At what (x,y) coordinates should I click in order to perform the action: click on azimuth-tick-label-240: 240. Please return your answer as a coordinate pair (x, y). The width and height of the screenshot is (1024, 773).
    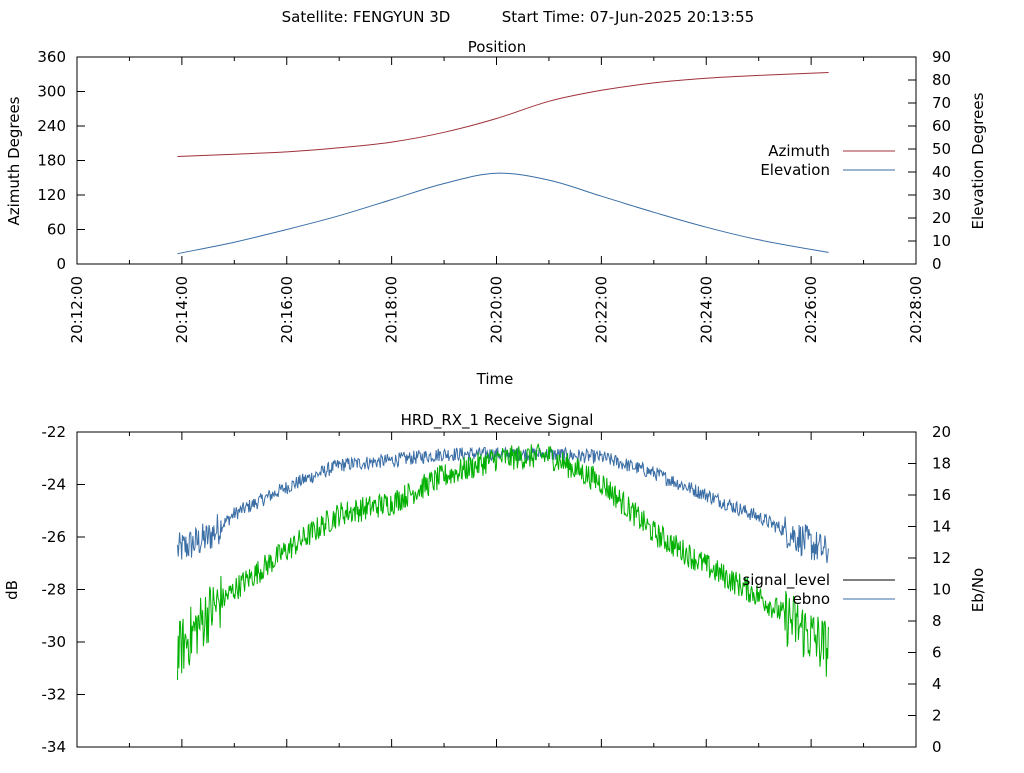
    Looking at the image, I should click on (51, 126).